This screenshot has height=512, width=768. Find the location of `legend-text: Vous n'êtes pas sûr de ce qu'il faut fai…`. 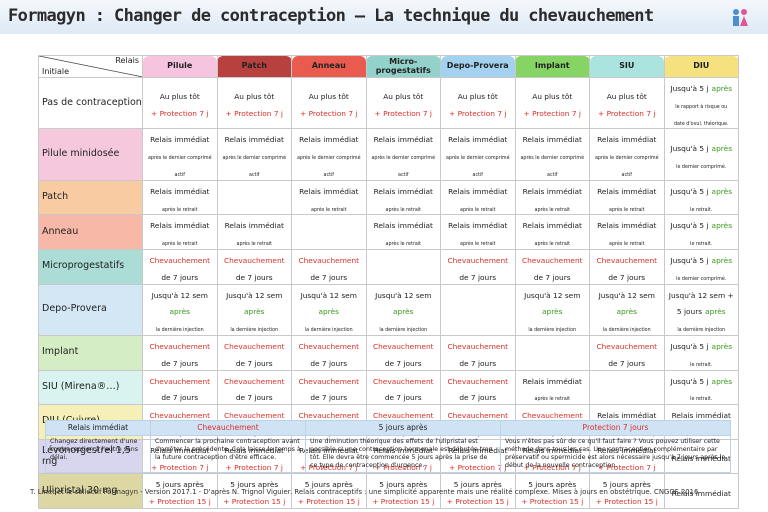

legend-text: Vous n'êtes pas sûr de ce qu'il faut fai… is located at coordinates (615, 454).